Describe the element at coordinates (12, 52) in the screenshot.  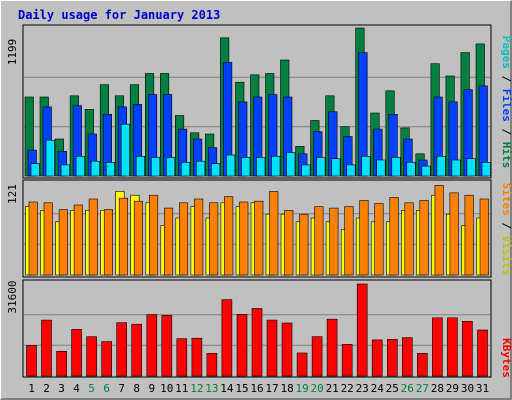
I see `y-max-label-hits: 1199` at that location.